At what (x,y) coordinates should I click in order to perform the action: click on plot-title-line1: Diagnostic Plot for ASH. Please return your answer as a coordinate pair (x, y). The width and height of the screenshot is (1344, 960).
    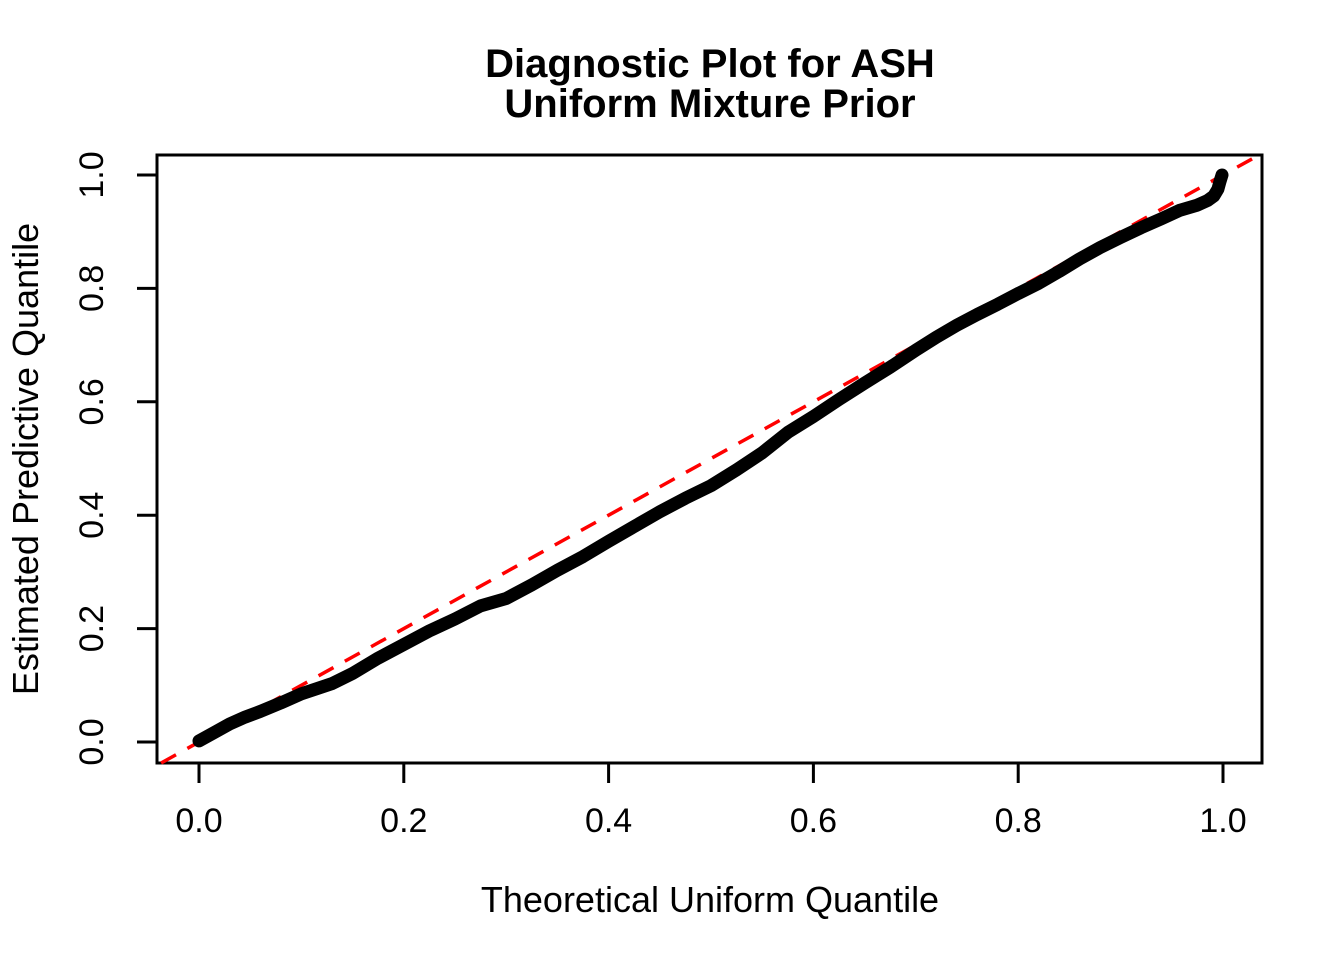
    Looking at the image, I should click on (710, 64).